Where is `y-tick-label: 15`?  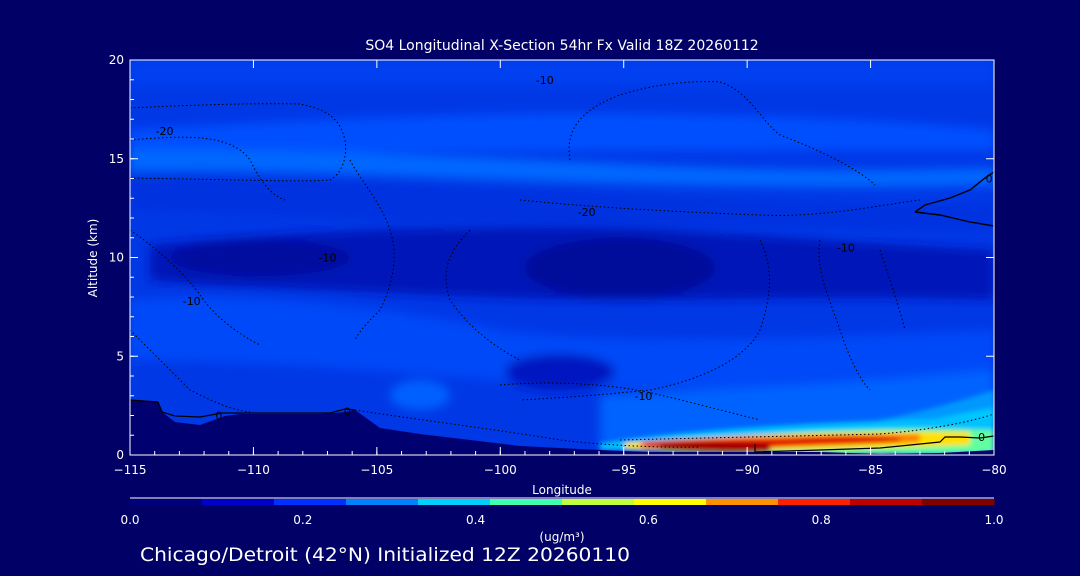
y-tick-label: 15 is located at coordinates (116, 159).